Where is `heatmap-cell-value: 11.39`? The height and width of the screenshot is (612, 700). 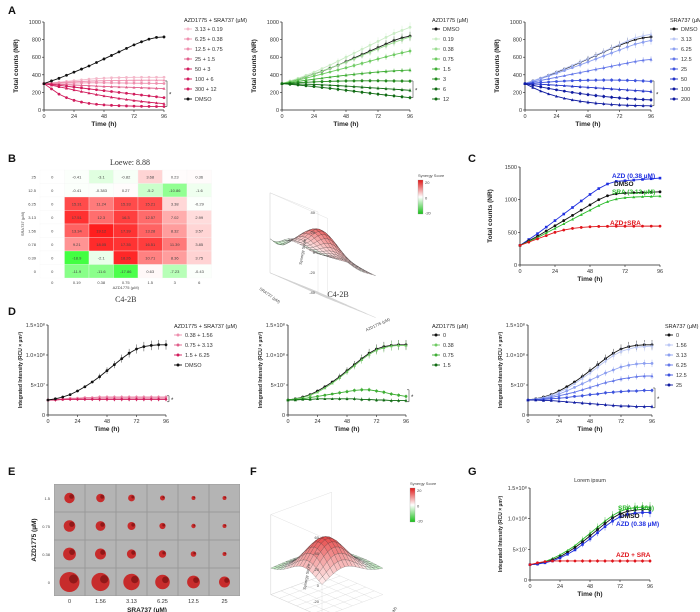
heatmap-cell-value: 11.39 is located at coordinates (175, 244).